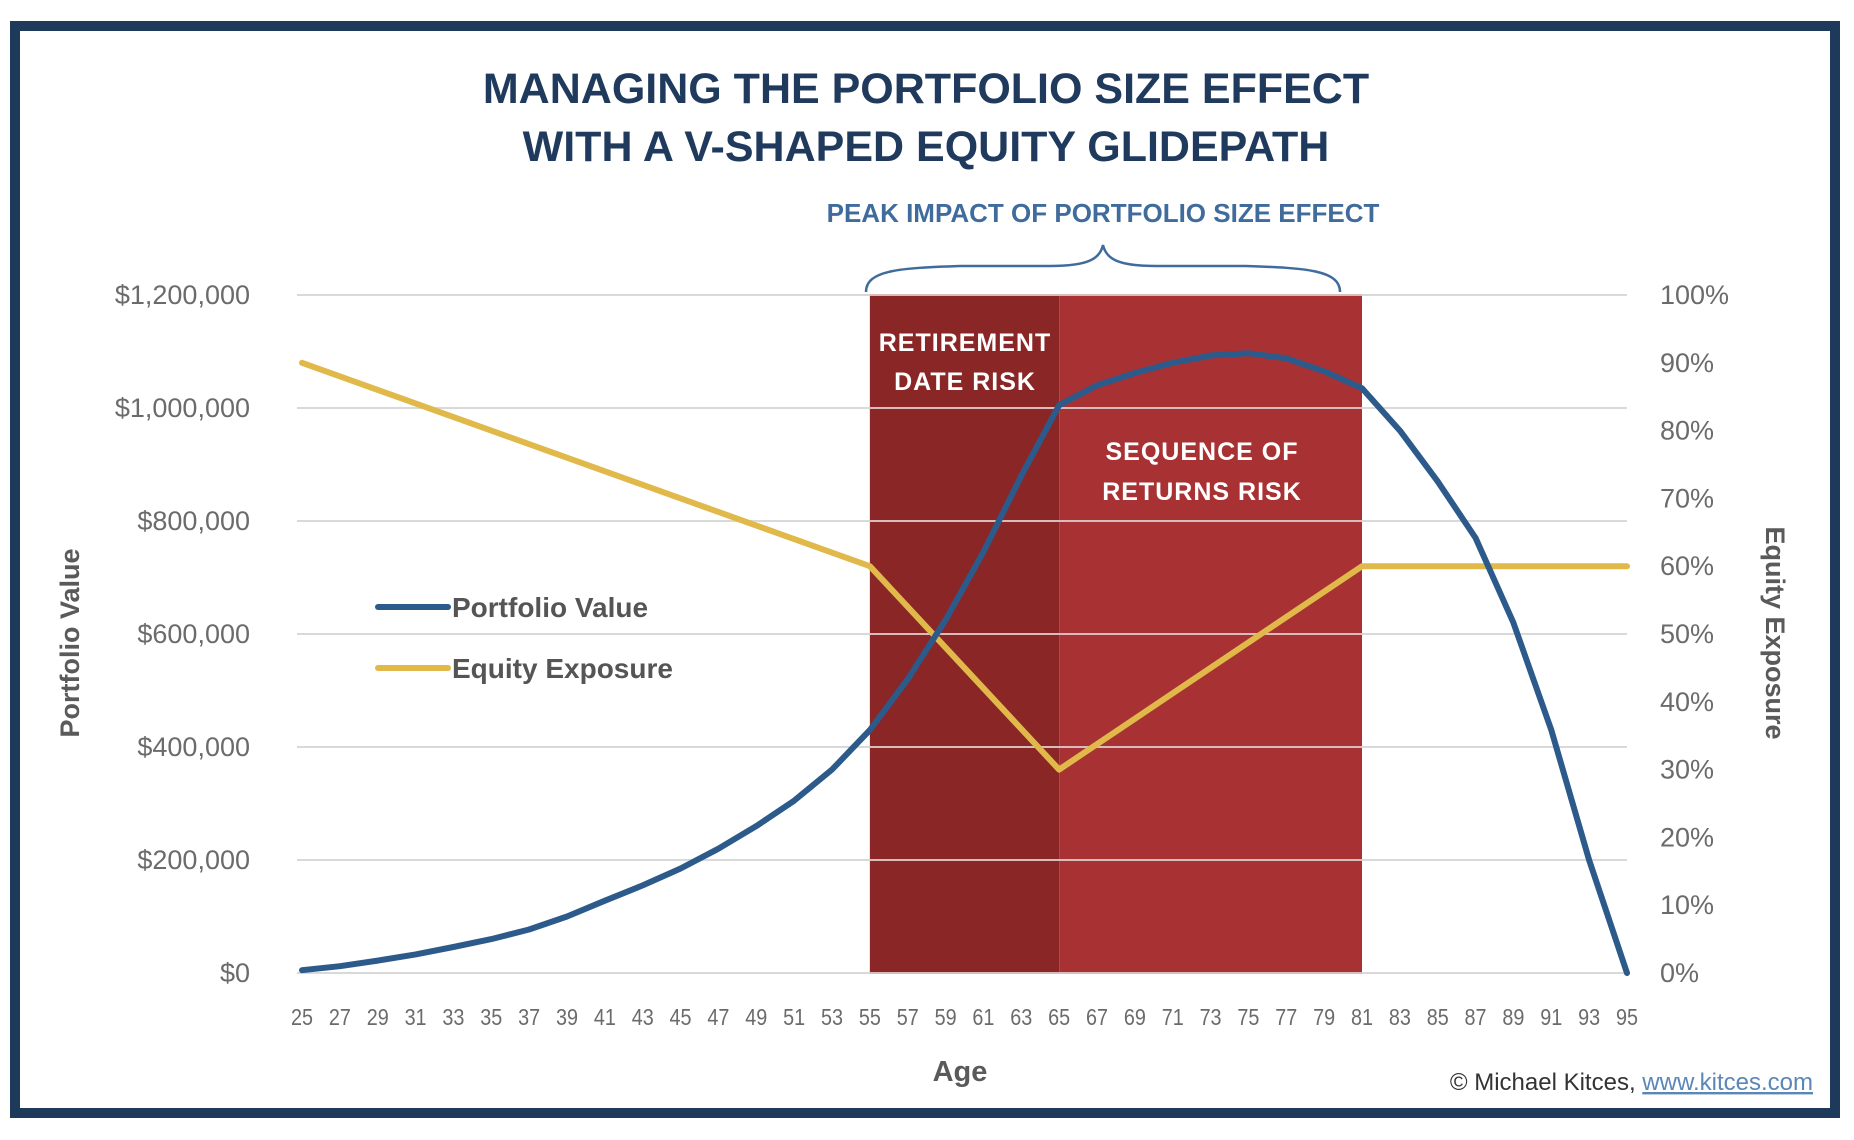  I want to click on y-tick-right-label: 90%, so click(1687, 363).